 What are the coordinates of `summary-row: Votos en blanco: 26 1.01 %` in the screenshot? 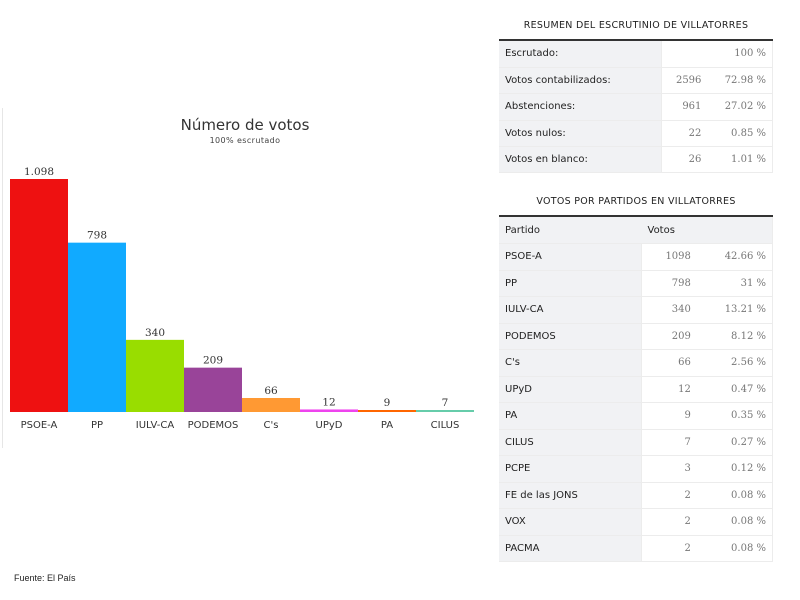 It's located at (636, 160).